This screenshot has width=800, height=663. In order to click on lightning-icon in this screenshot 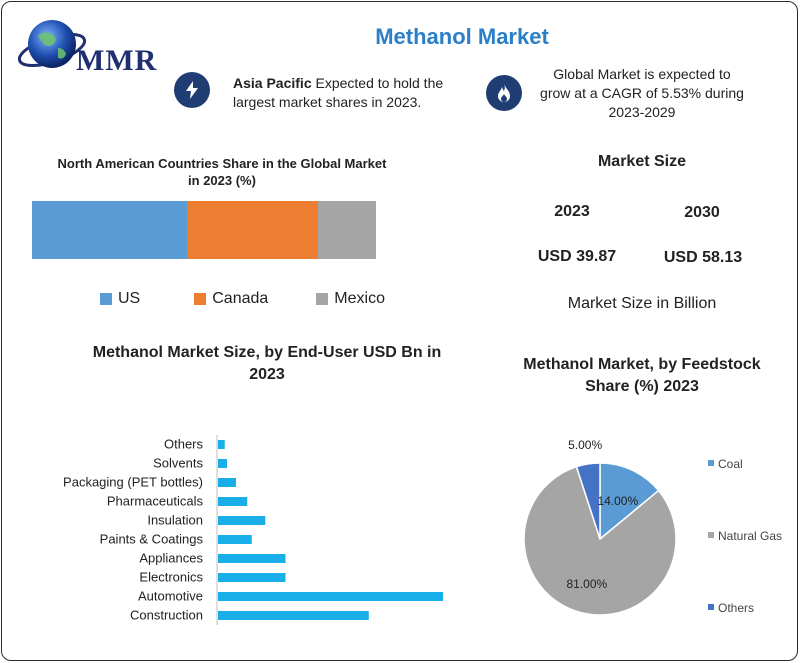, I will do `click(192, 90)`.